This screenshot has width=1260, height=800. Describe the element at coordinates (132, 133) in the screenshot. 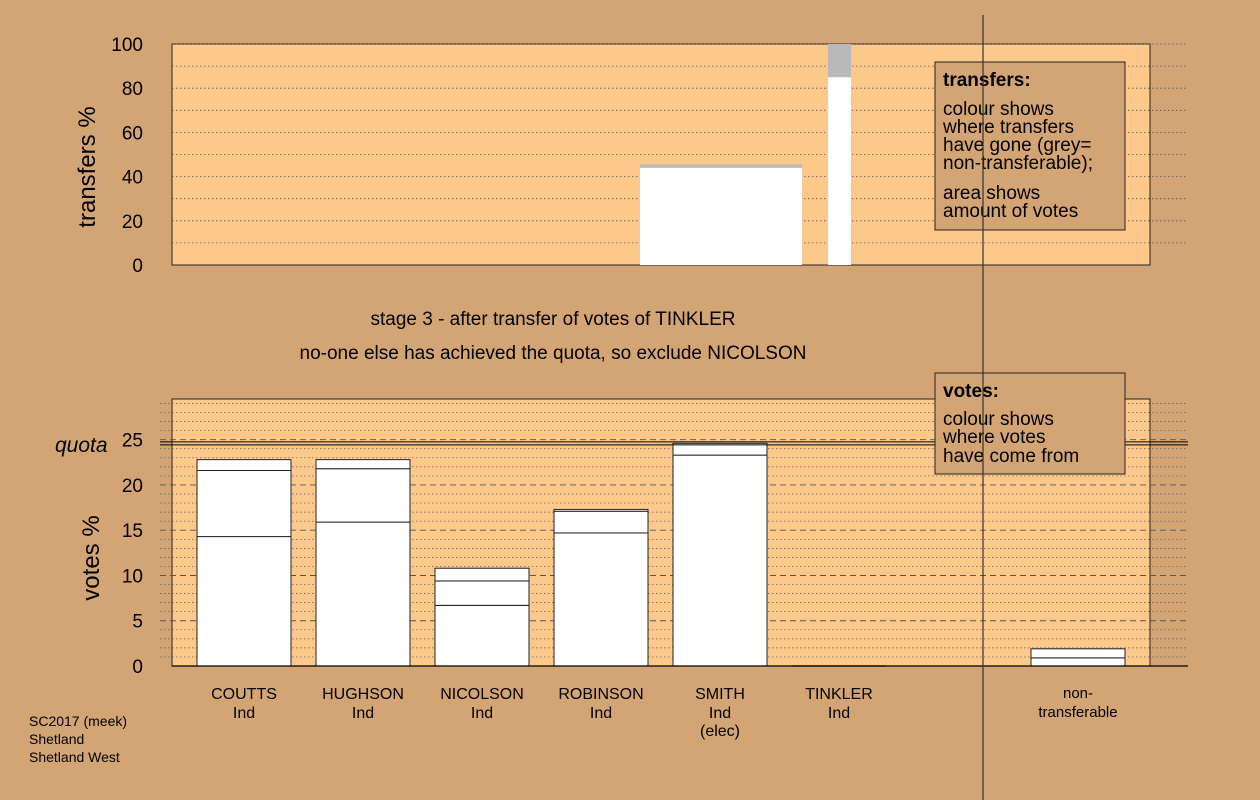

I see `transfers-y-tick-label: 60` at that location.